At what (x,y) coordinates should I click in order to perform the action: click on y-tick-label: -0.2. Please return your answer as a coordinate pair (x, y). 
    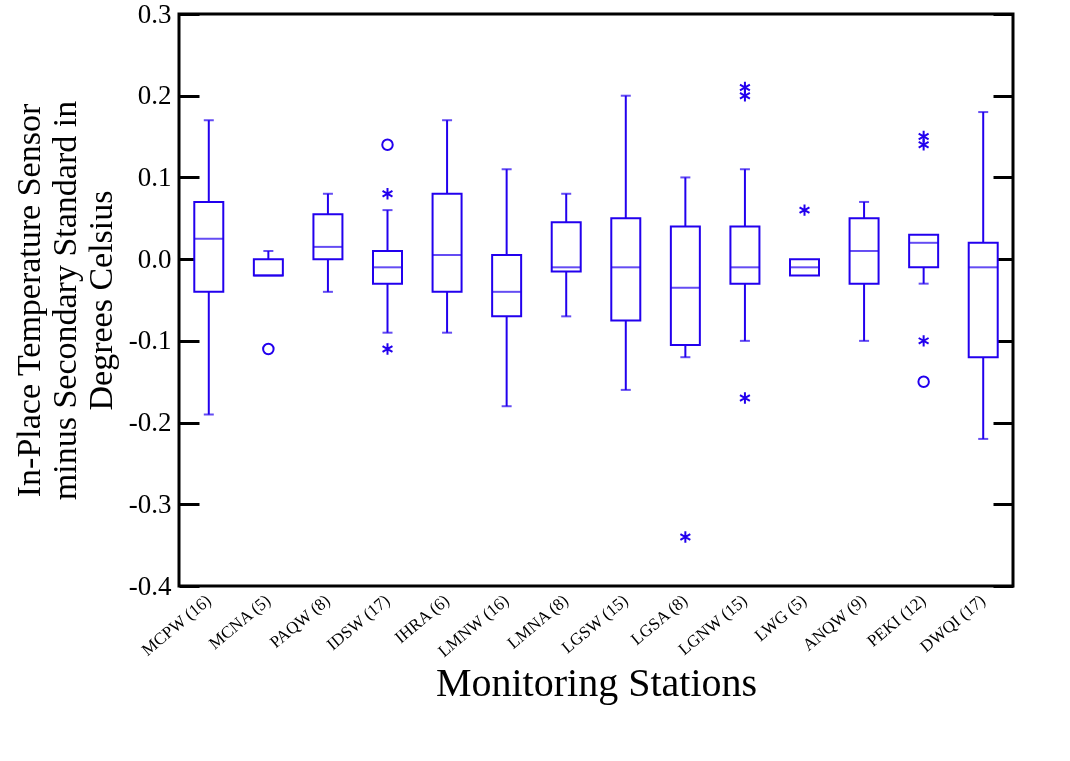
    Looking at the image, I should click on (150, 422).